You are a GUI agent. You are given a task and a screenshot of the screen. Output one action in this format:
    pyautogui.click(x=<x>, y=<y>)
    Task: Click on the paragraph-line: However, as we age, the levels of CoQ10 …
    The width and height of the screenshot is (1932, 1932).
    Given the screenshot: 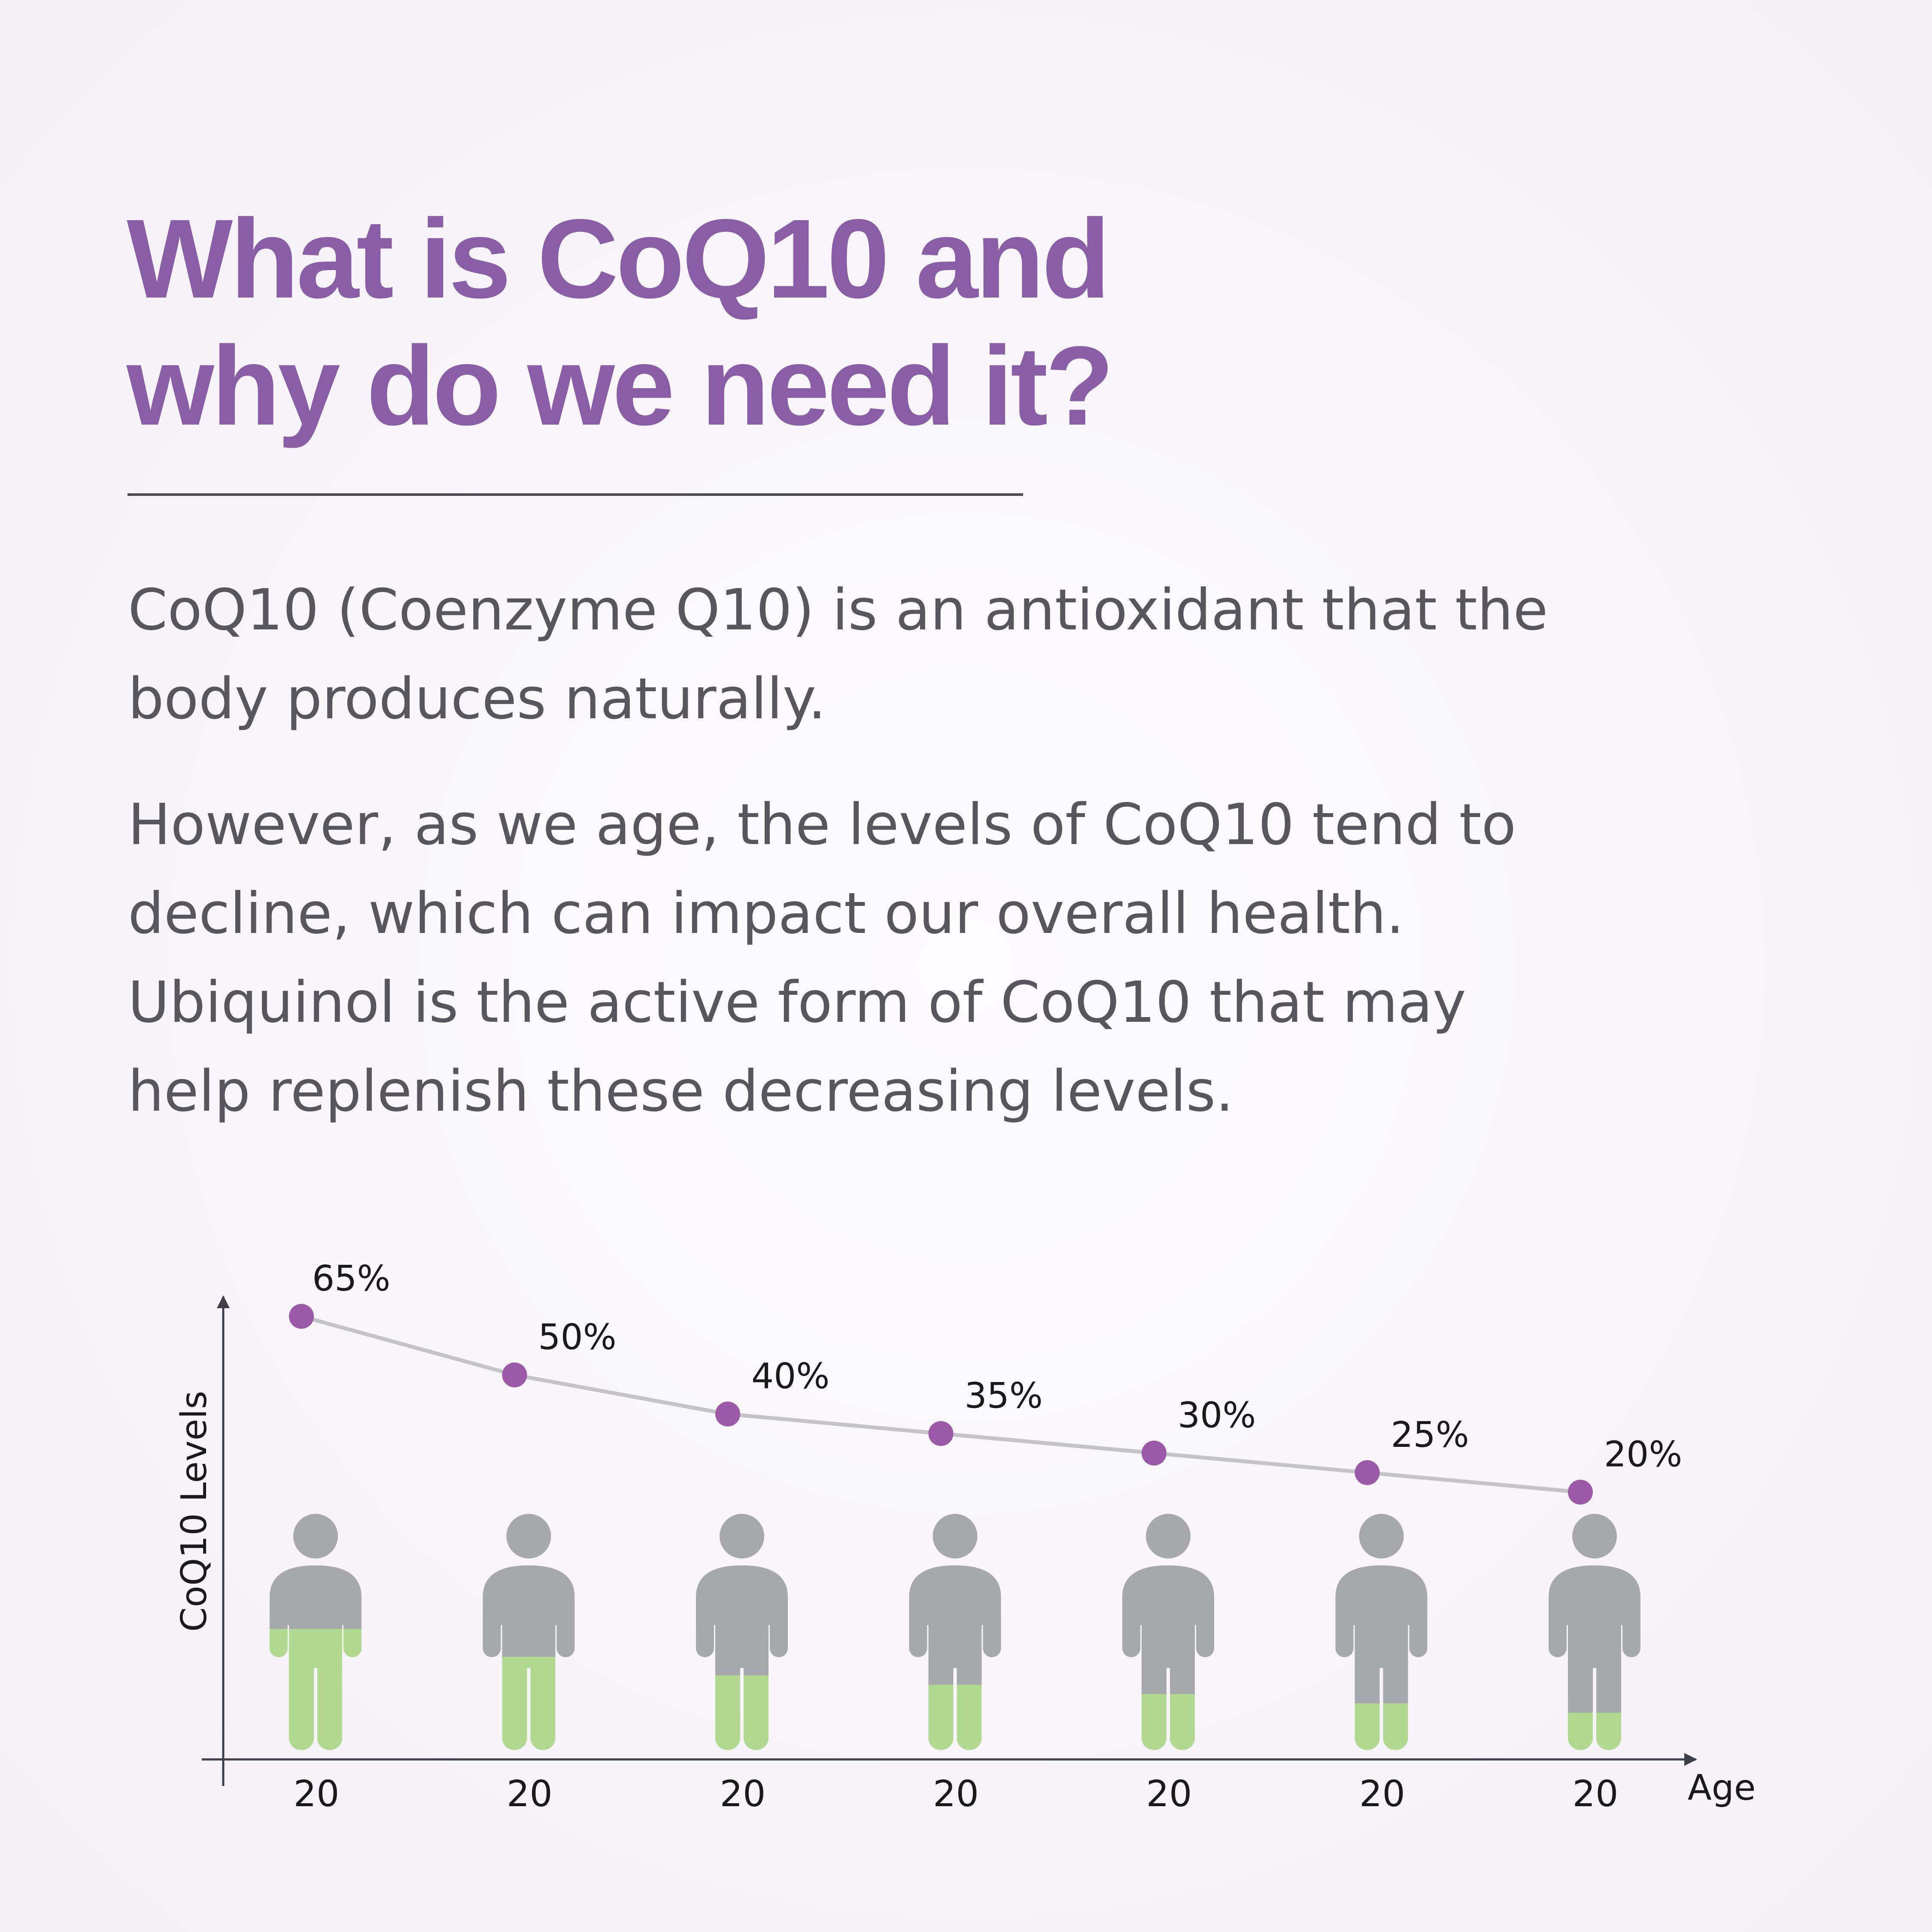 What is the action you would take?
    pyautogui.click(x=822, y=825)
    